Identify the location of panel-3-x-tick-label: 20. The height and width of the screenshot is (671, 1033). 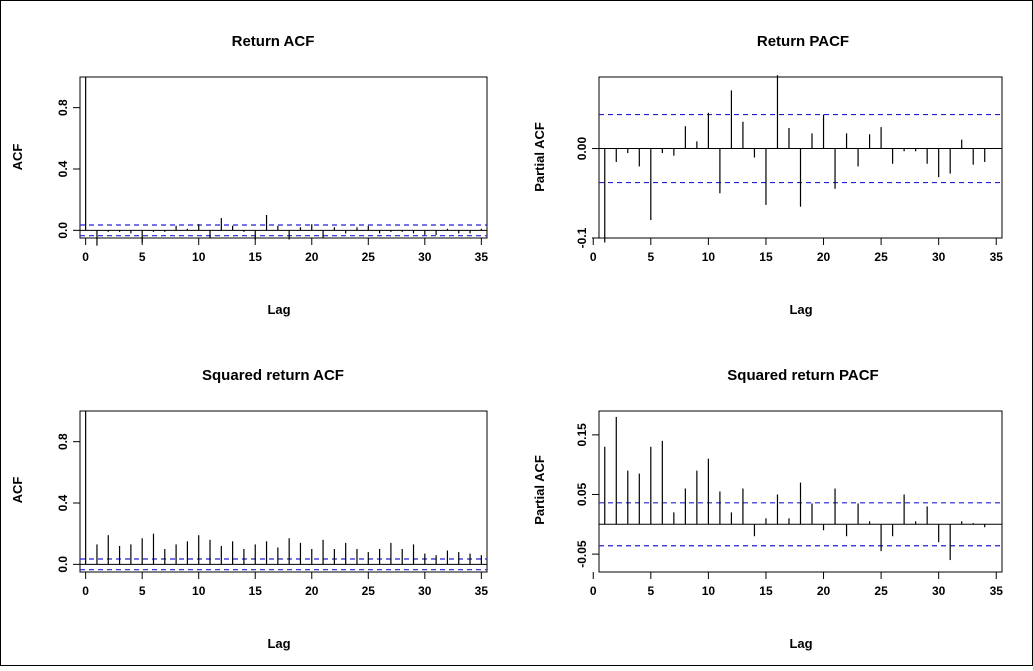
(312, 591).